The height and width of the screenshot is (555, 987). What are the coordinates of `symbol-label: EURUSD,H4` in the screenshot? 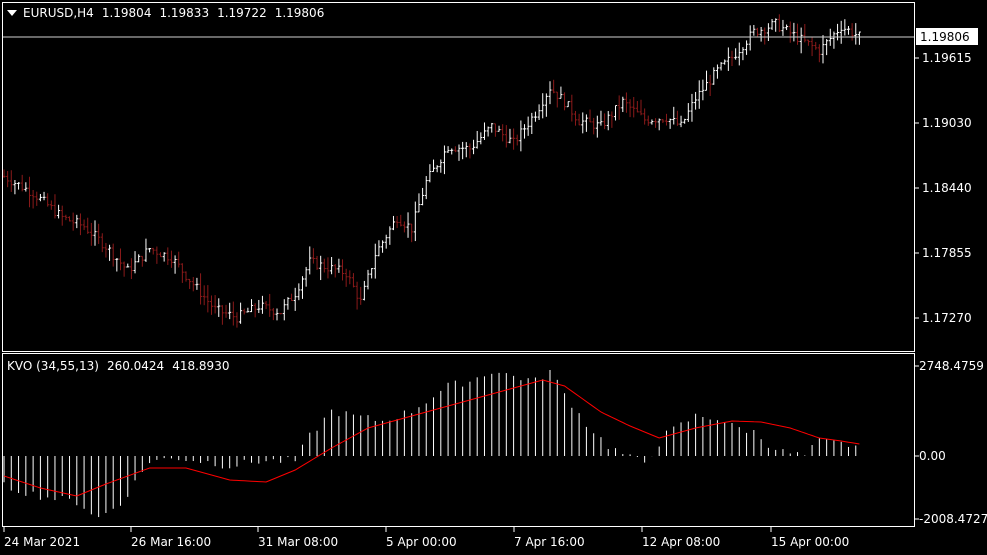 It's located at (58, 13).